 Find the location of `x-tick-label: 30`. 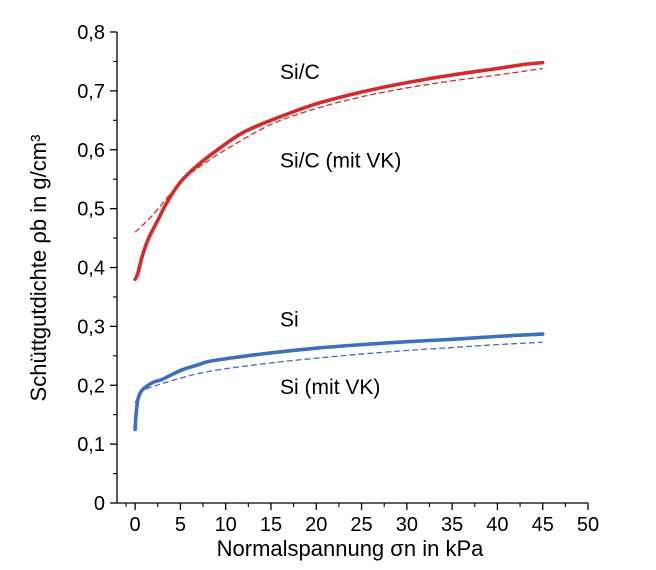

x-tick-label: 30 is located at coordinates (407, 525).